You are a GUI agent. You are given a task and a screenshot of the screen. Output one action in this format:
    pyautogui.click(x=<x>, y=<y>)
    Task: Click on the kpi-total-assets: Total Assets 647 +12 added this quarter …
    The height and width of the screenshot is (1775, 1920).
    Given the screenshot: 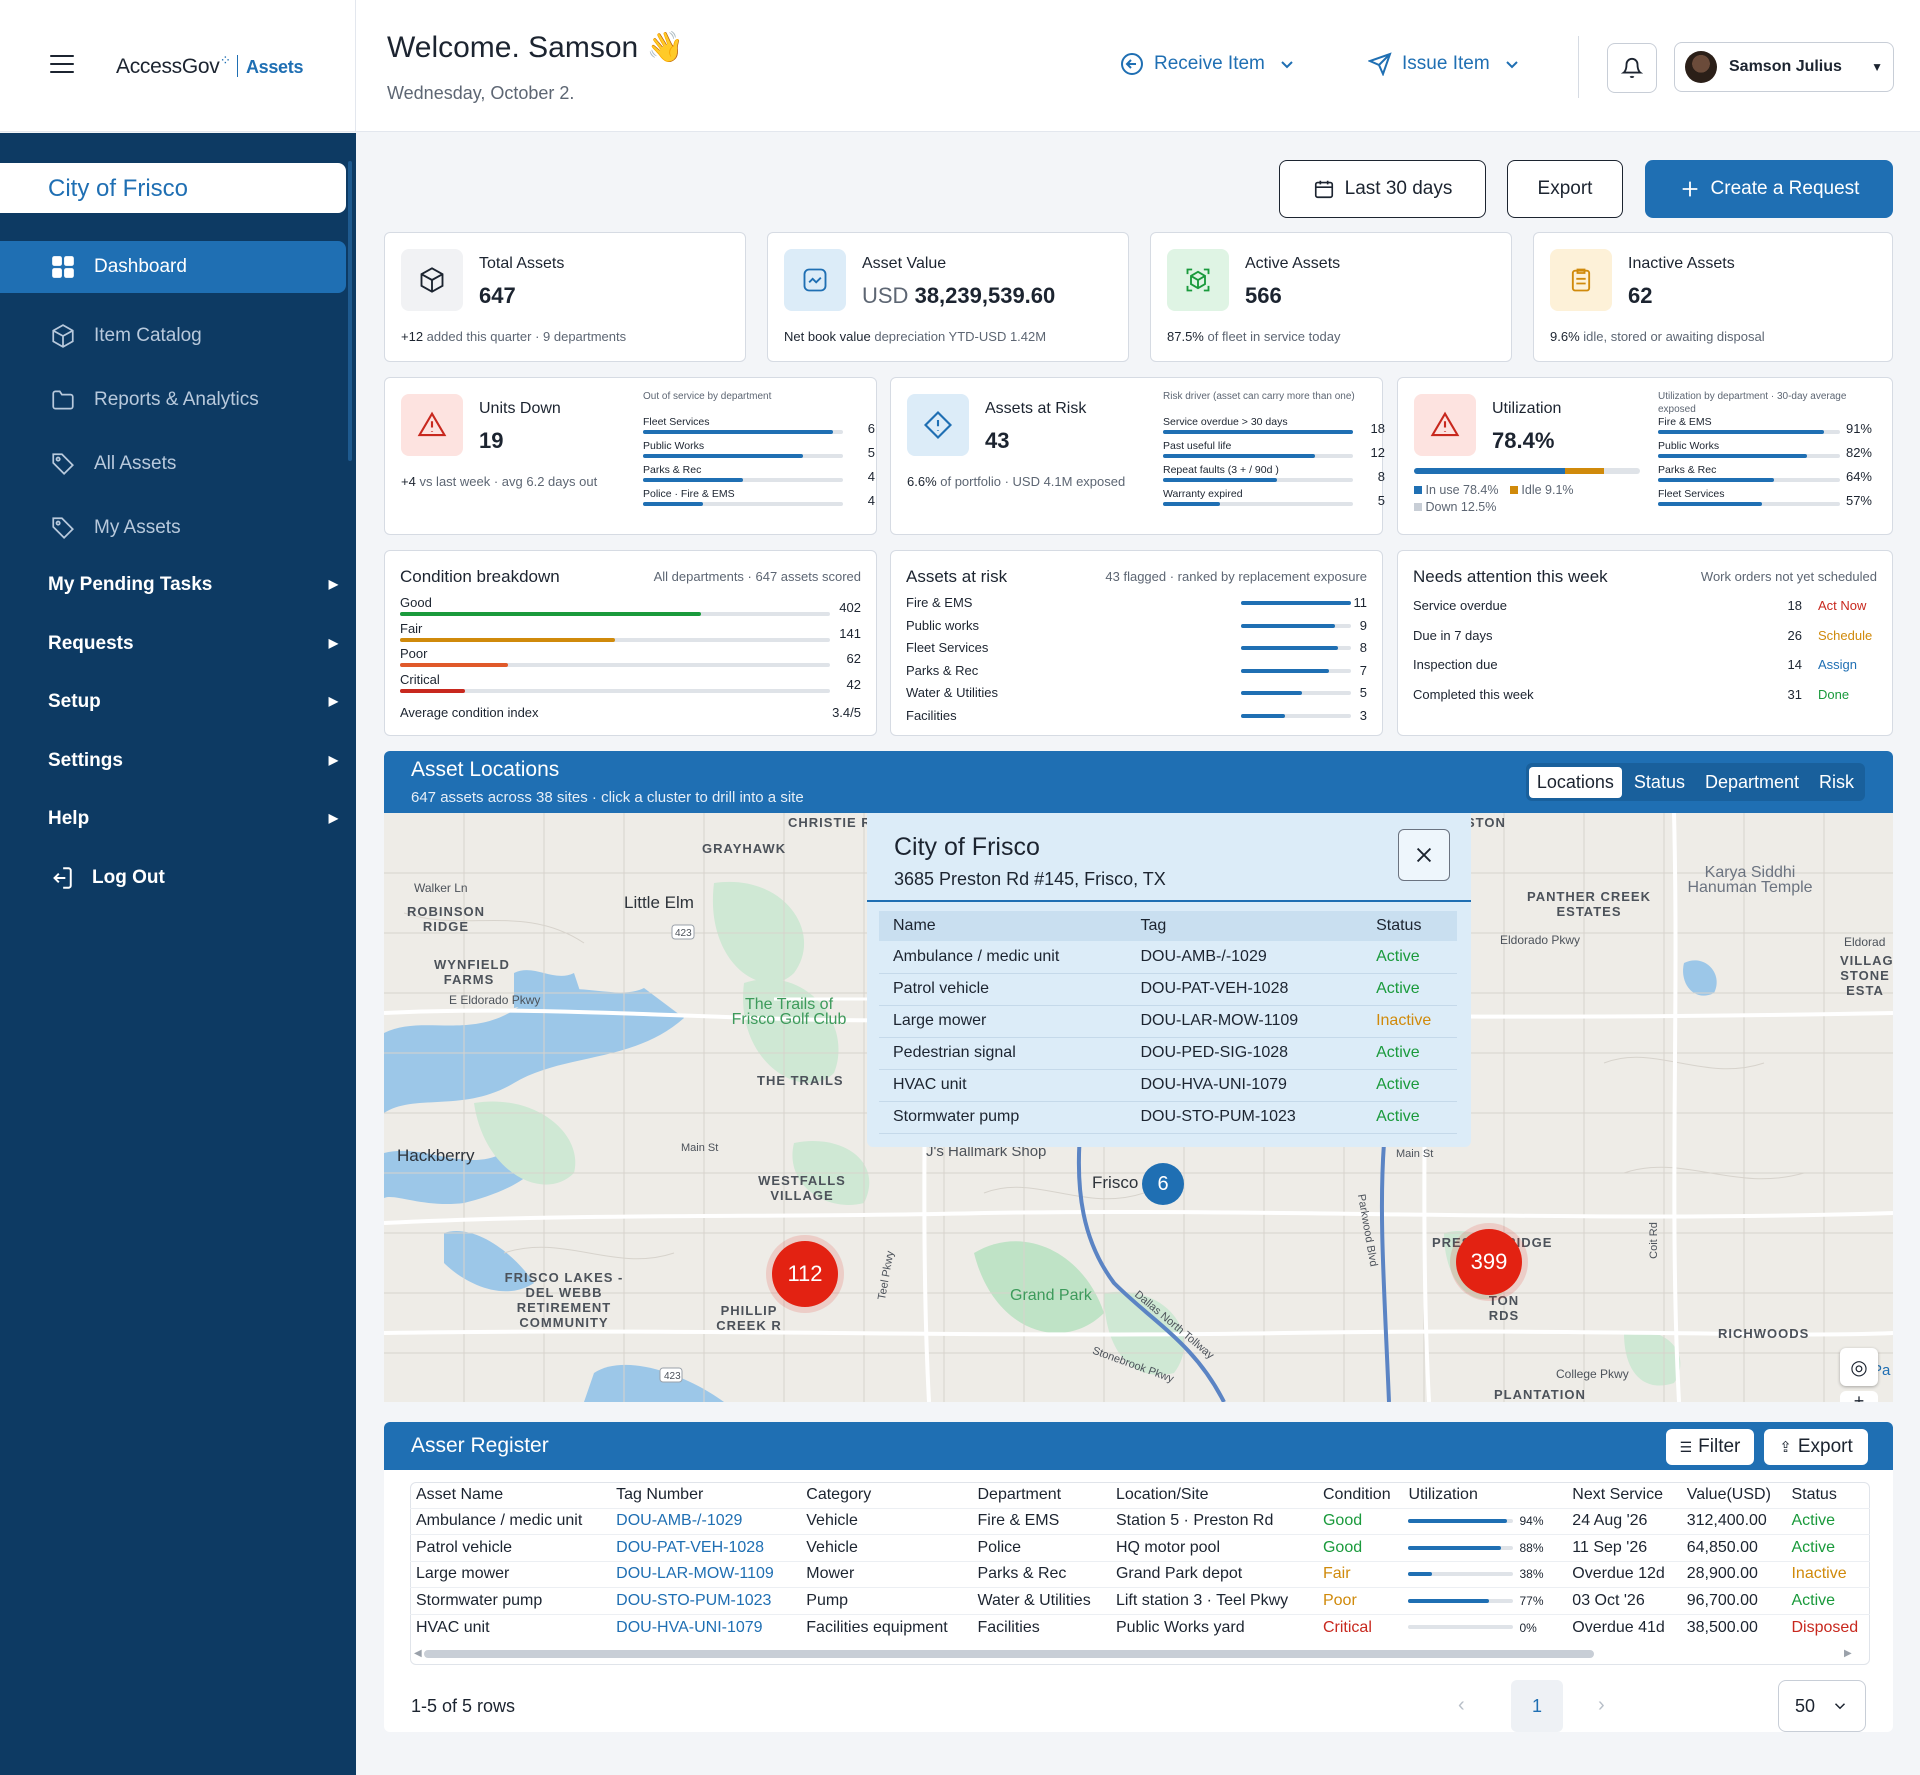 What is the action you would take?
    pyautogui.click(x=565, y=297)
    